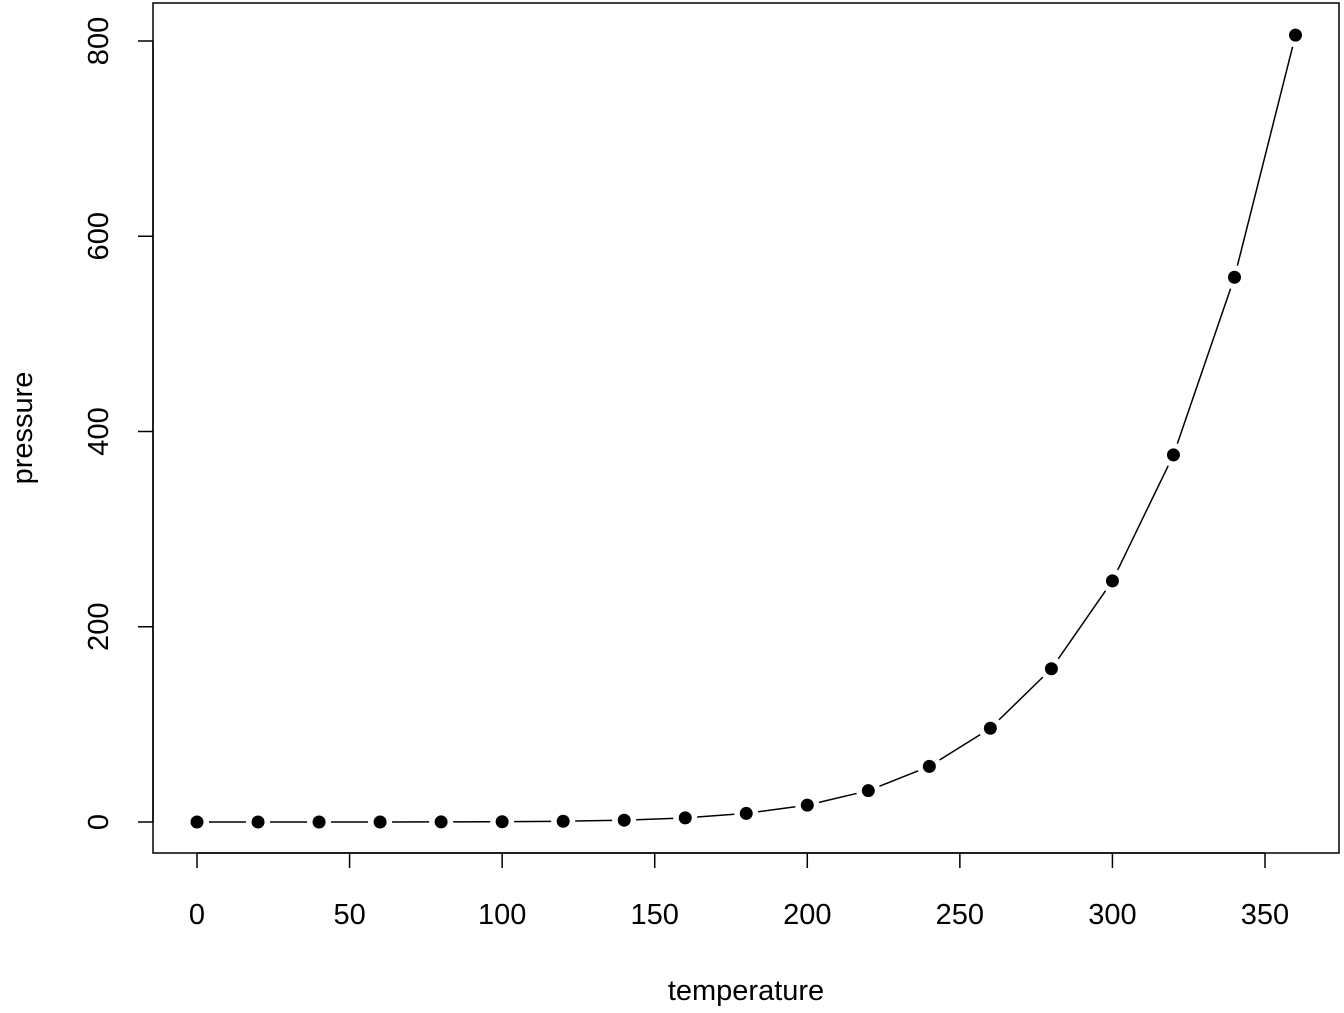  I want to click on y-tick-label: 400, so click(99, 431).